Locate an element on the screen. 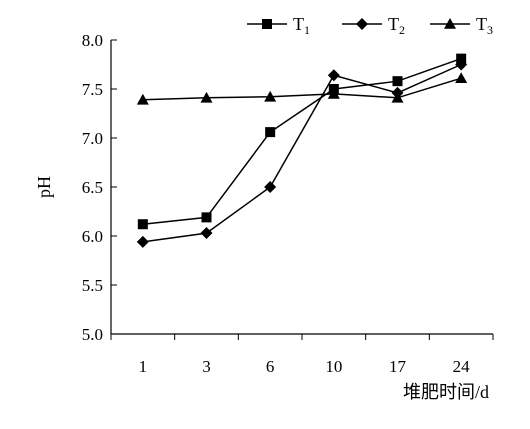  x-tick-label: 1 is located at coordinates (143, 366).